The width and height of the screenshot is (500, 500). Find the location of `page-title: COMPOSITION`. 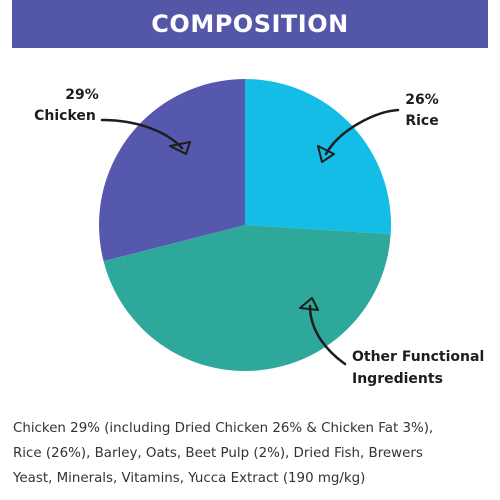

page-title: COMPOSITION is located at coordinates (250, 24).